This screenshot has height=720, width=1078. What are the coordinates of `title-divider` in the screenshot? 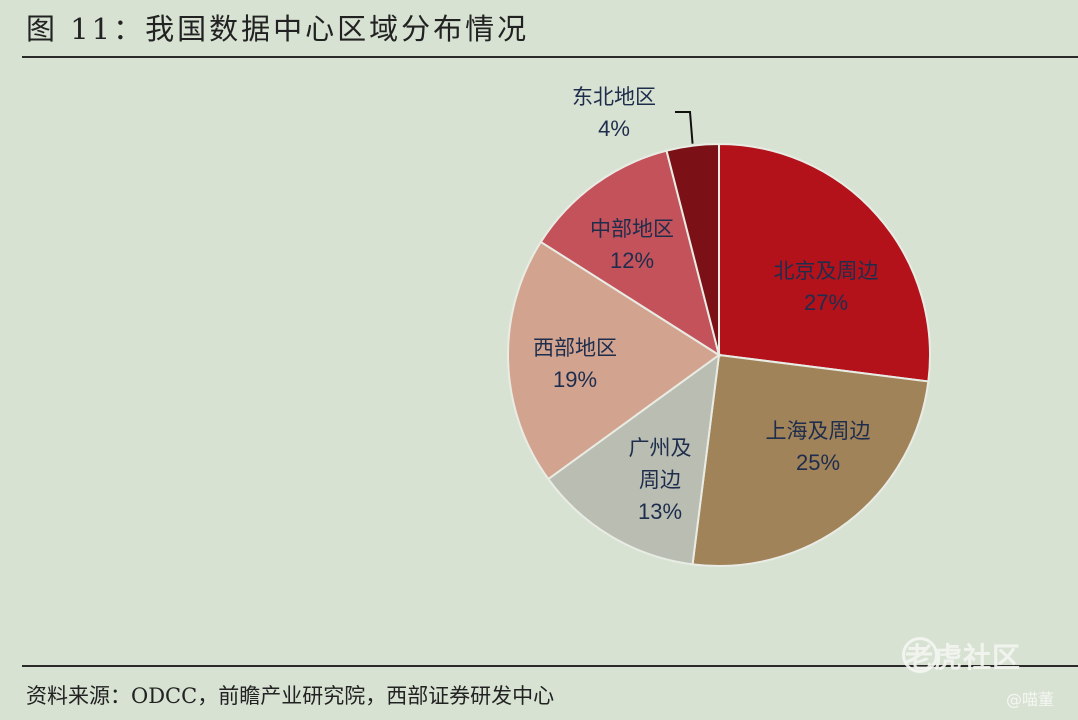 It's located at (550, 57).